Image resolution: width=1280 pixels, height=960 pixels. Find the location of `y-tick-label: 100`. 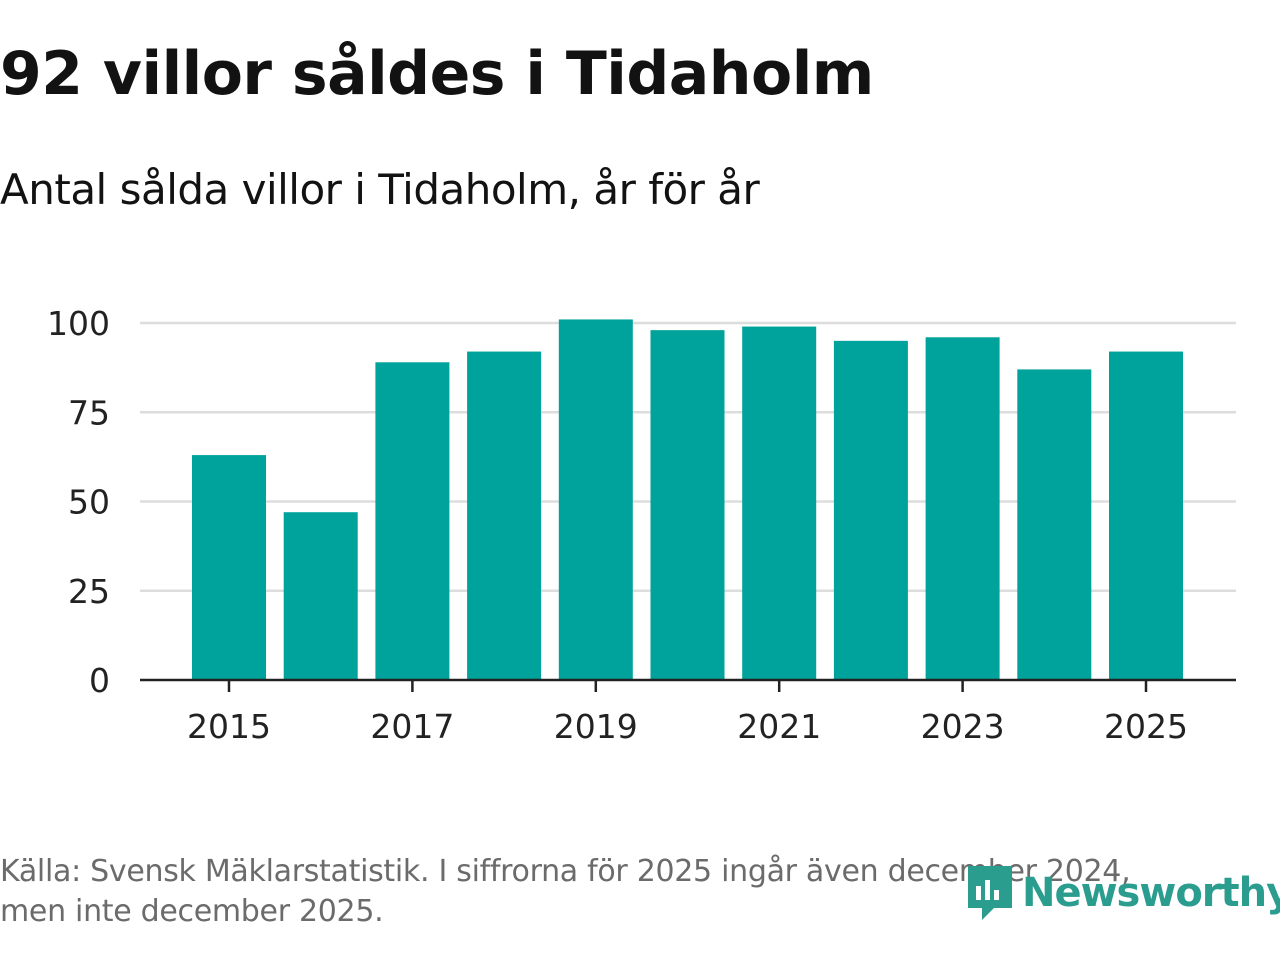

y-tick-label: 100 is located at coordinates (78, 323).